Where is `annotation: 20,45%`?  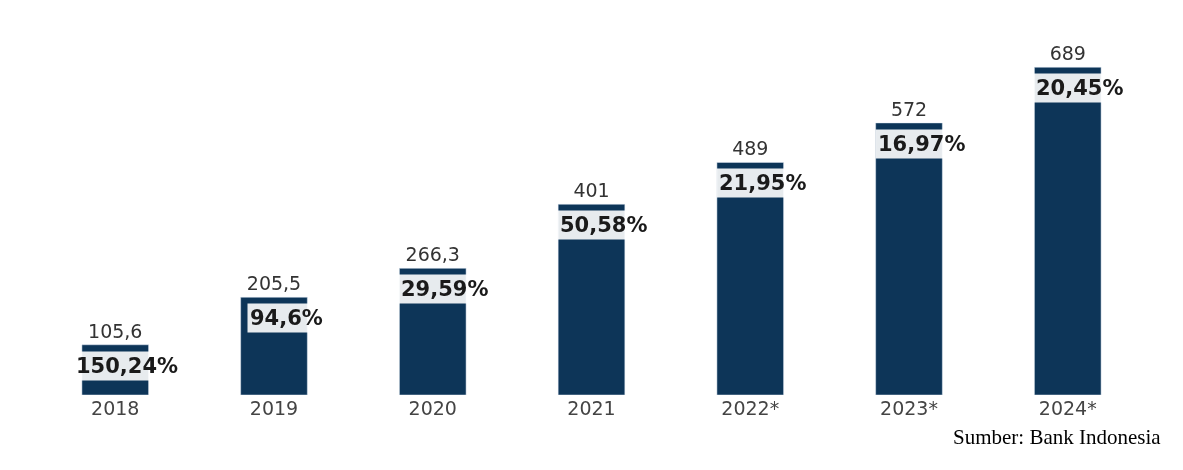 annotation: 20,45% is located at coordinates (1080, 88).